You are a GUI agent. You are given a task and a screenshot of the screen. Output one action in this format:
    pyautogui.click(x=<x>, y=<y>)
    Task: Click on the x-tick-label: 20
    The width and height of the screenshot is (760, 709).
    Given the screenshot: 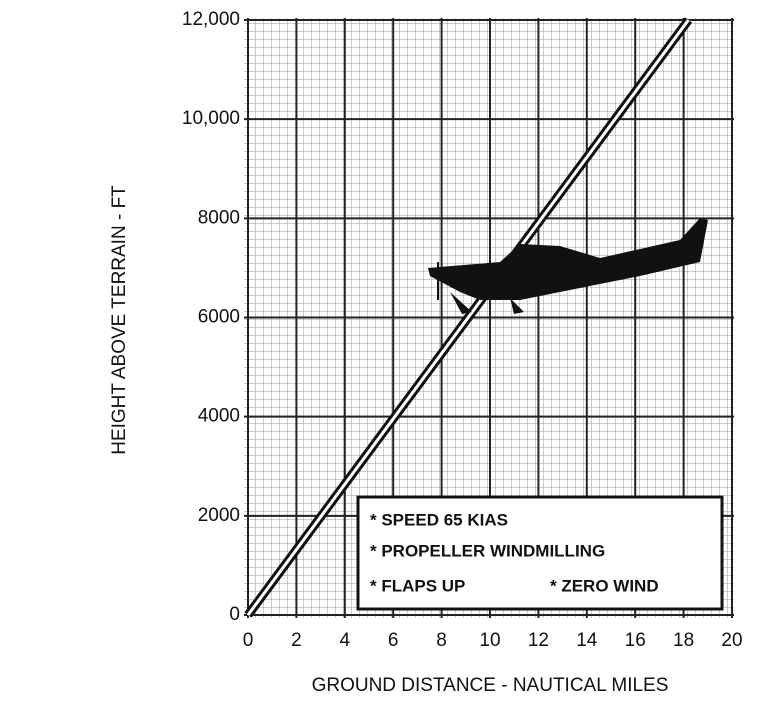 What is the action you would take?
    pyautogui.click(x=731, y=640)
    